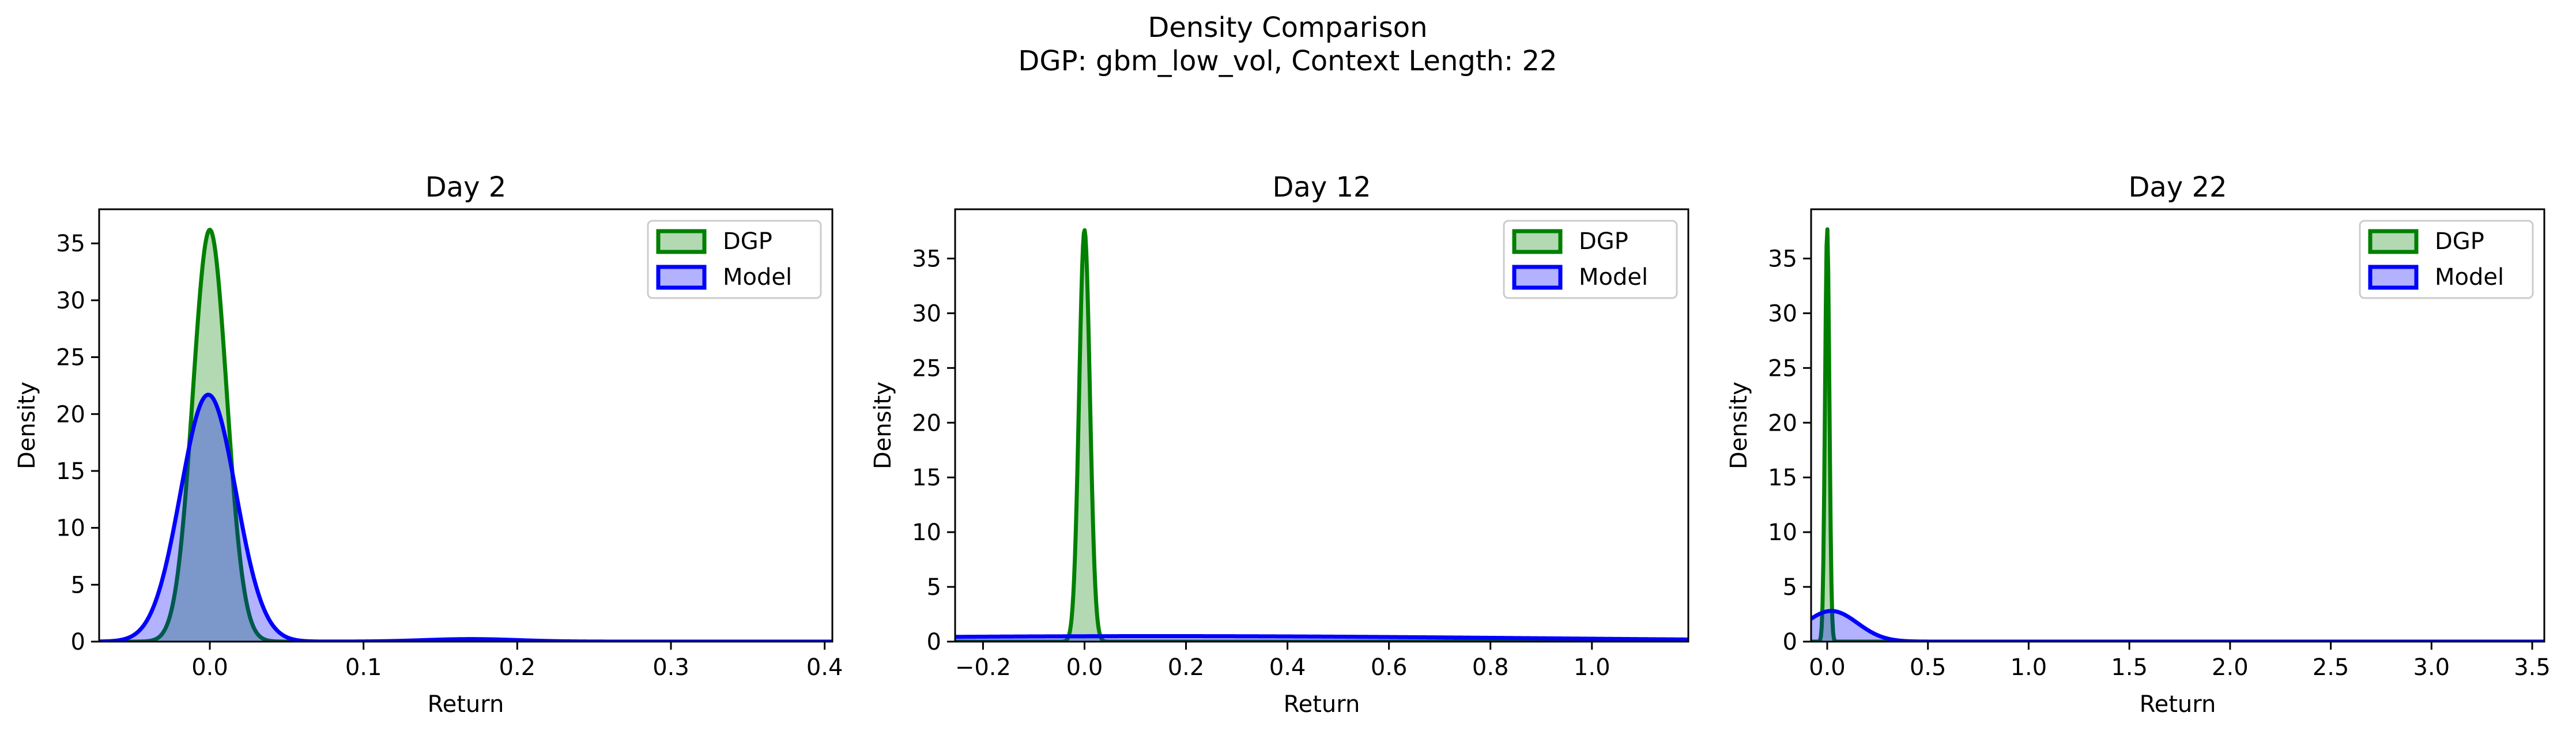 This screenshot has width=2576, height=735. I want to click on x-tick-label: −0.2, so click(983, 667).